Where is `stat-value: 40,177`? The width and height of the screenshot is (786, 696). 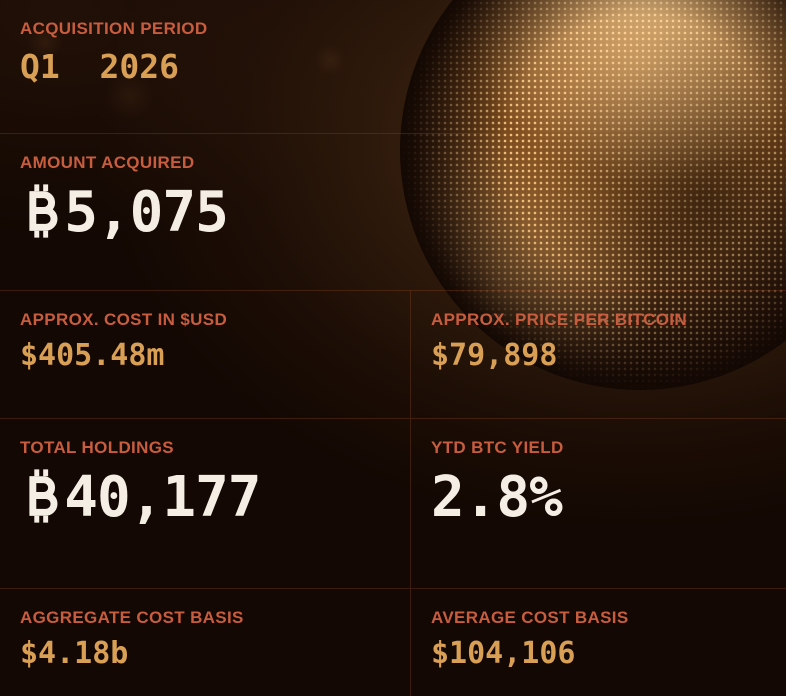
stat-value: 40,177 is located at coordinates (205, 498).